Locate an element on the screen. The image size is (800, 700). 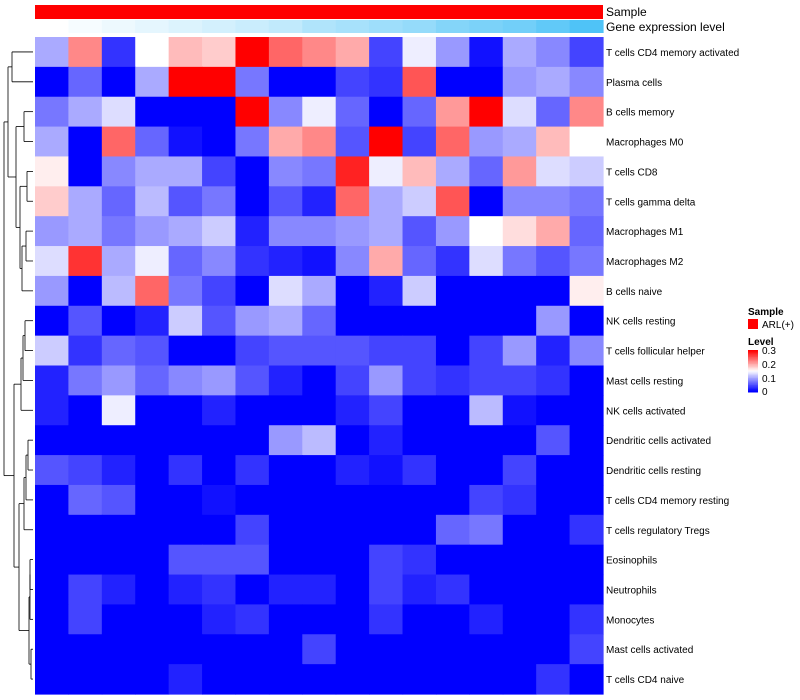
row-label: Monocytes is located at coordinates (630, 620).